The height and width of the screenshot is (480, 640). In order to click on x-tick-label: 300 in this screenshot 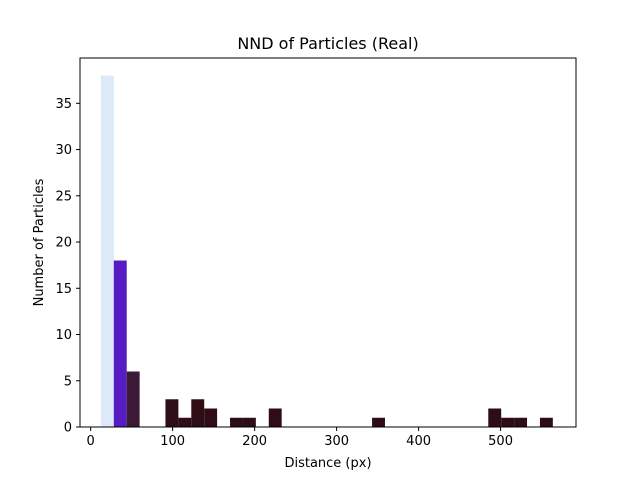, I will do `click(336, 441)`.